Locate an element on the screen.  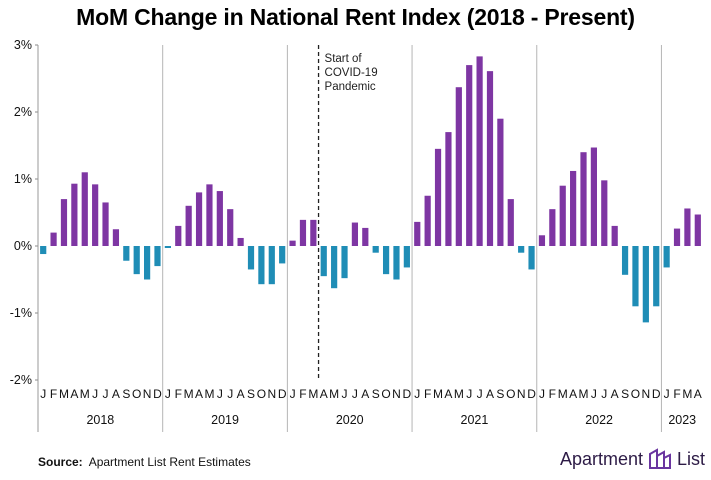
source-note: Source: Apartment List Rent Estimates is located at coordinates (144, 462).